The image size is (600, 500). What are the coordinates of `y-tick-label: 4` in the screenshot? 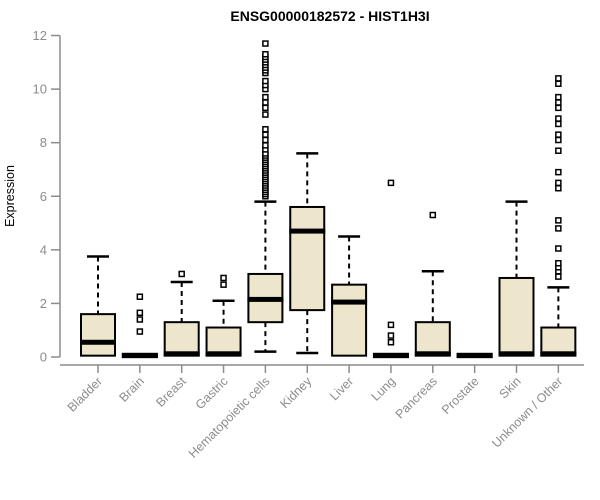 It's located at (43, 249).